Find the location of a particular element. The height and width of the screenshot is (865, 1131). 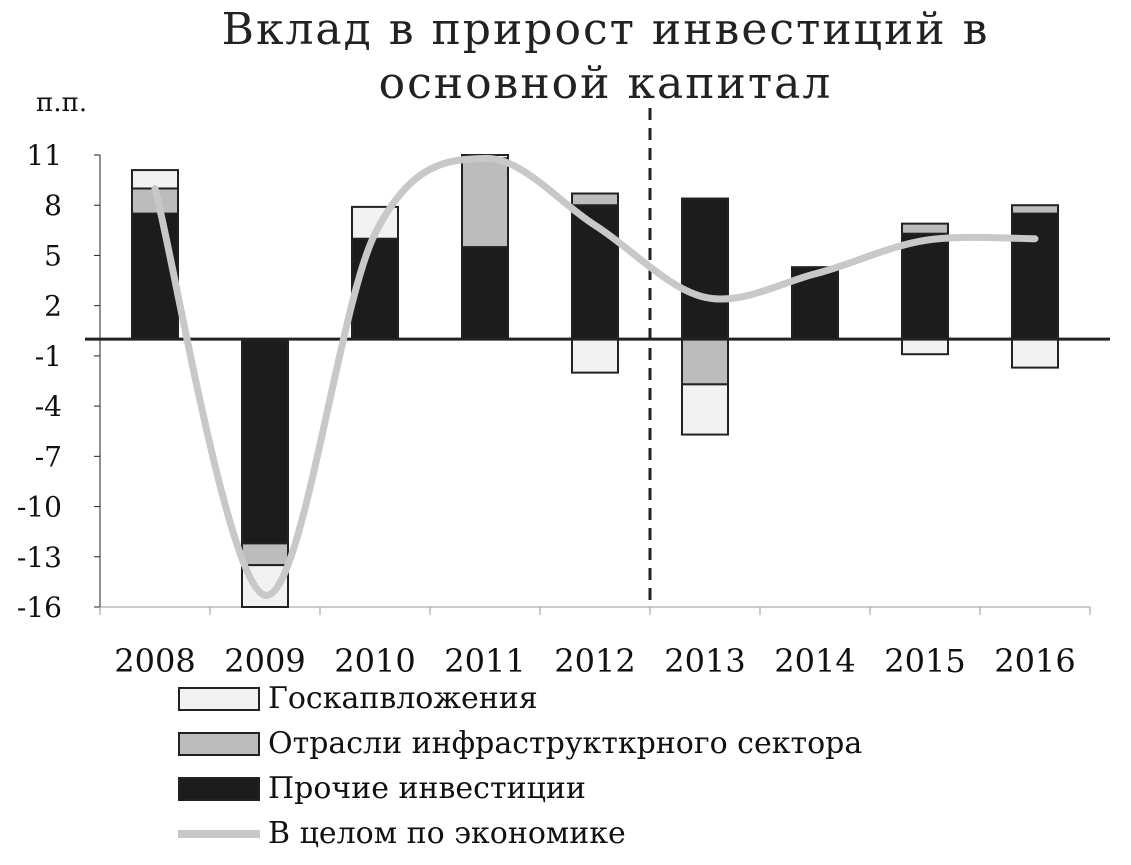

x-tick-label: 2010 is located at coordinates (374, 661).